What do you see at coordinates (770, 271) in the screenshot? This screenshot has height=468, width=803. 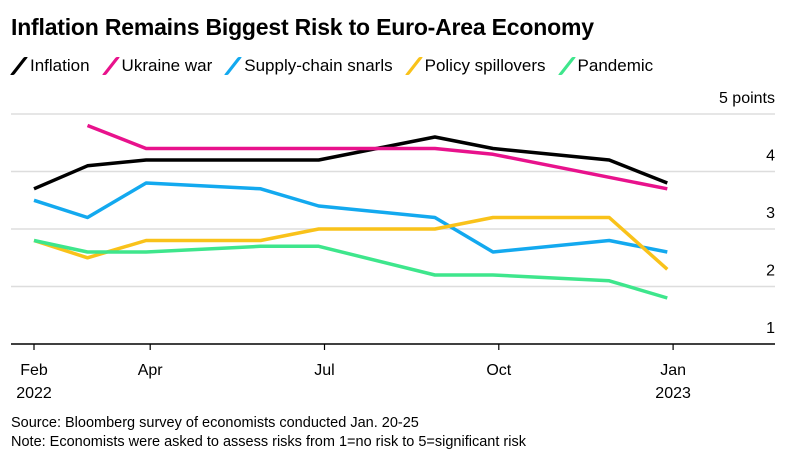 I see `y-tick-label-2: 2` at bounding box center [770, 271].